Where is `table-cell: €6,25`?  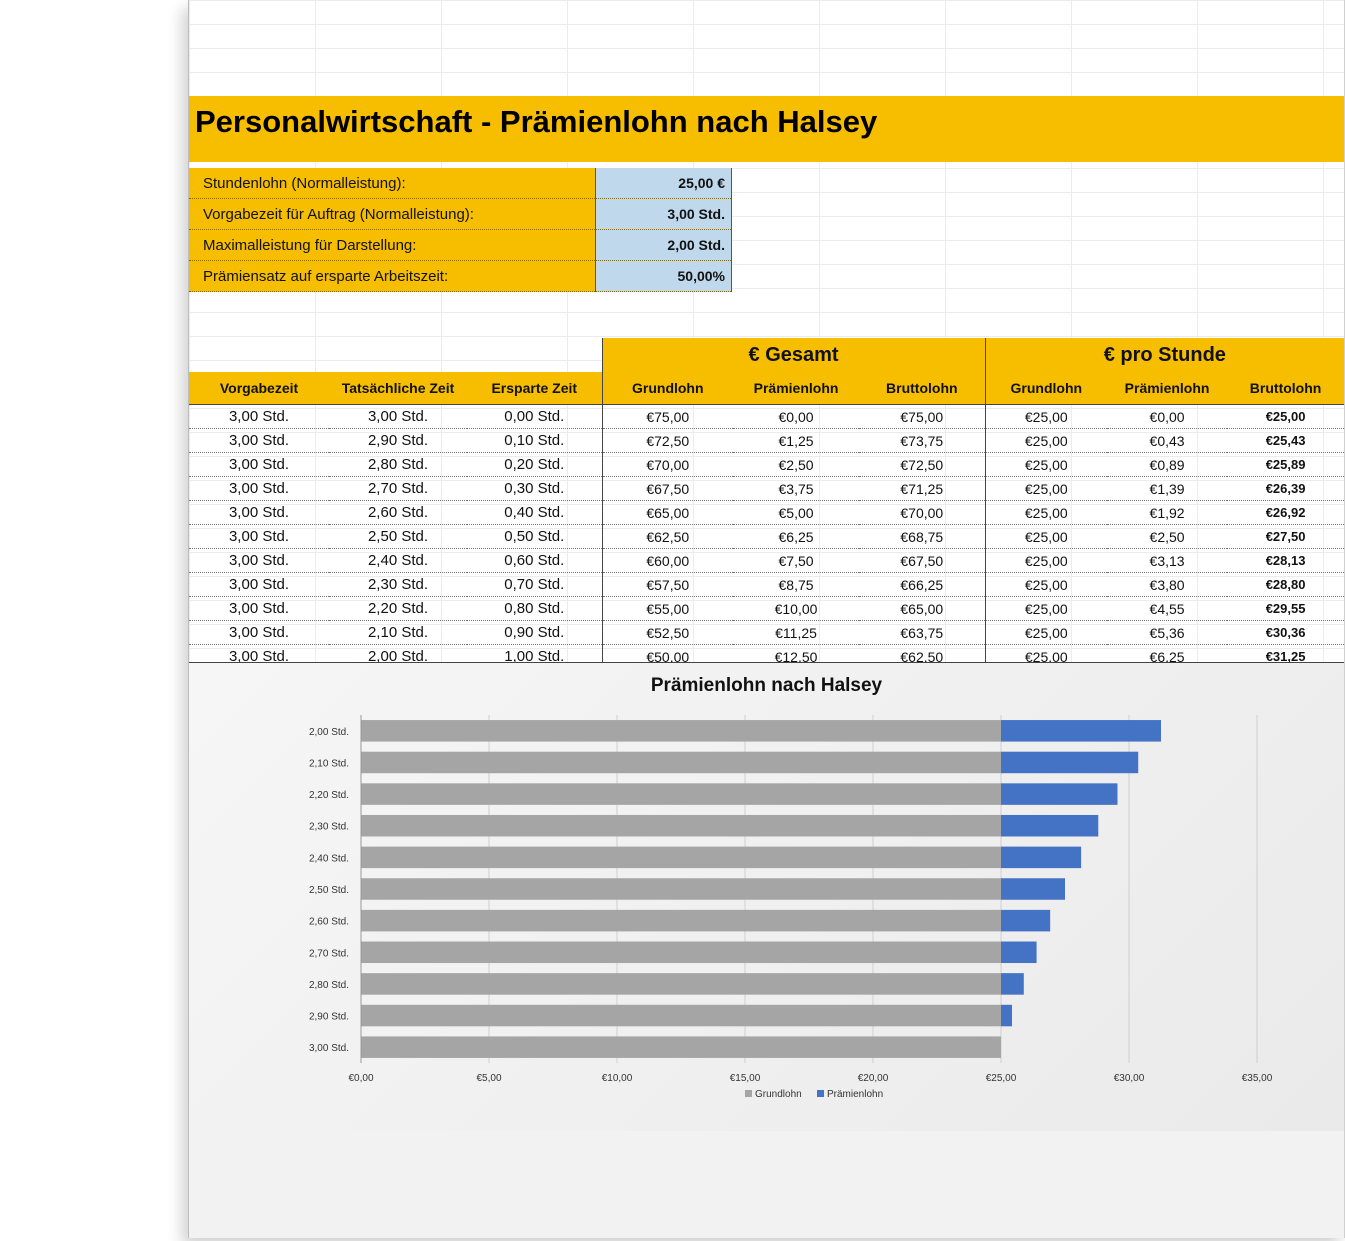
table-cell: €6,25 is located at coordinates (796, 536).